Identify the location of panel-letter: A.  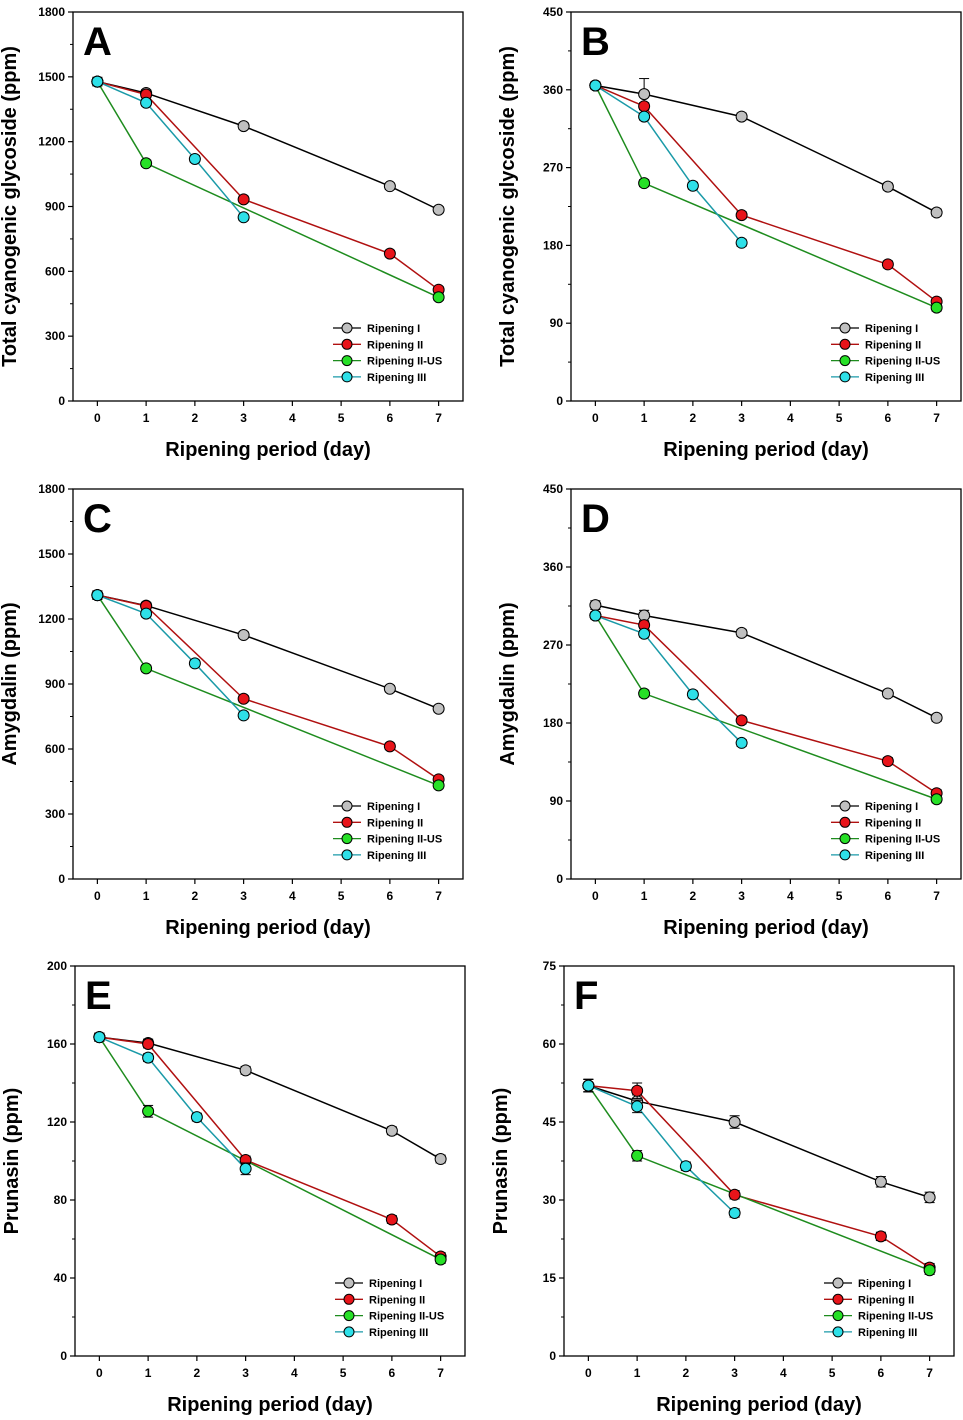
(97, 42).